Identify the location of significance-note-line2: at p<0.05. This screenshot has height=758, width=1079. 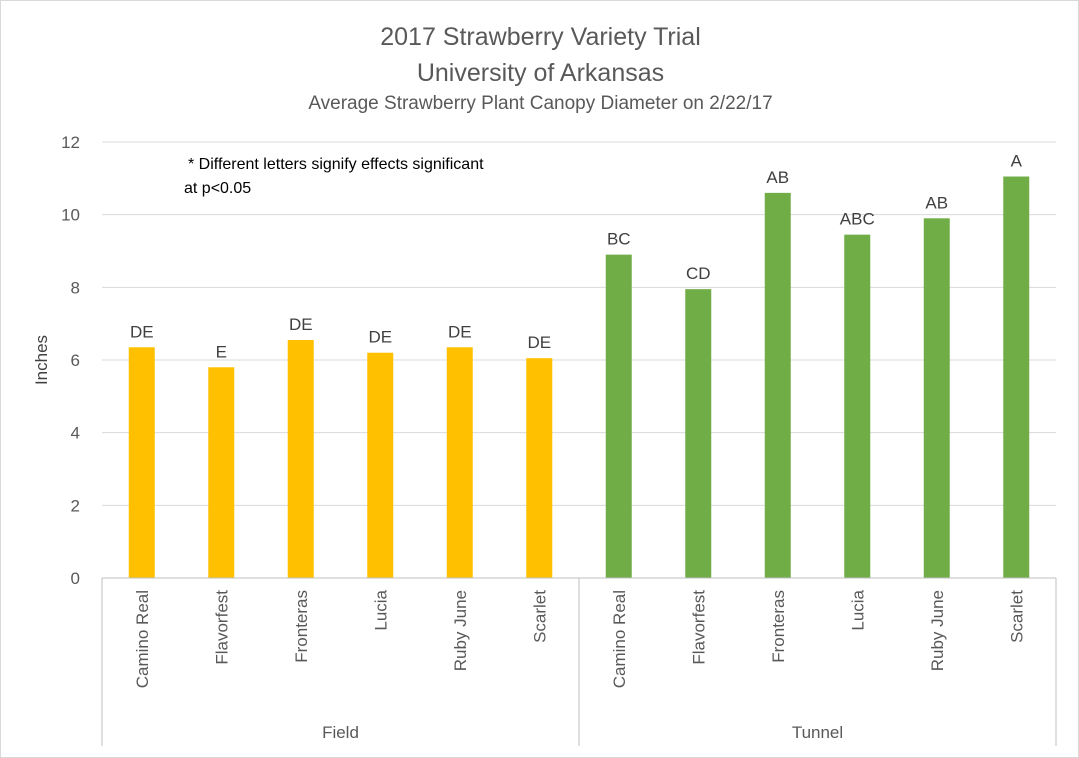
(218, 188).